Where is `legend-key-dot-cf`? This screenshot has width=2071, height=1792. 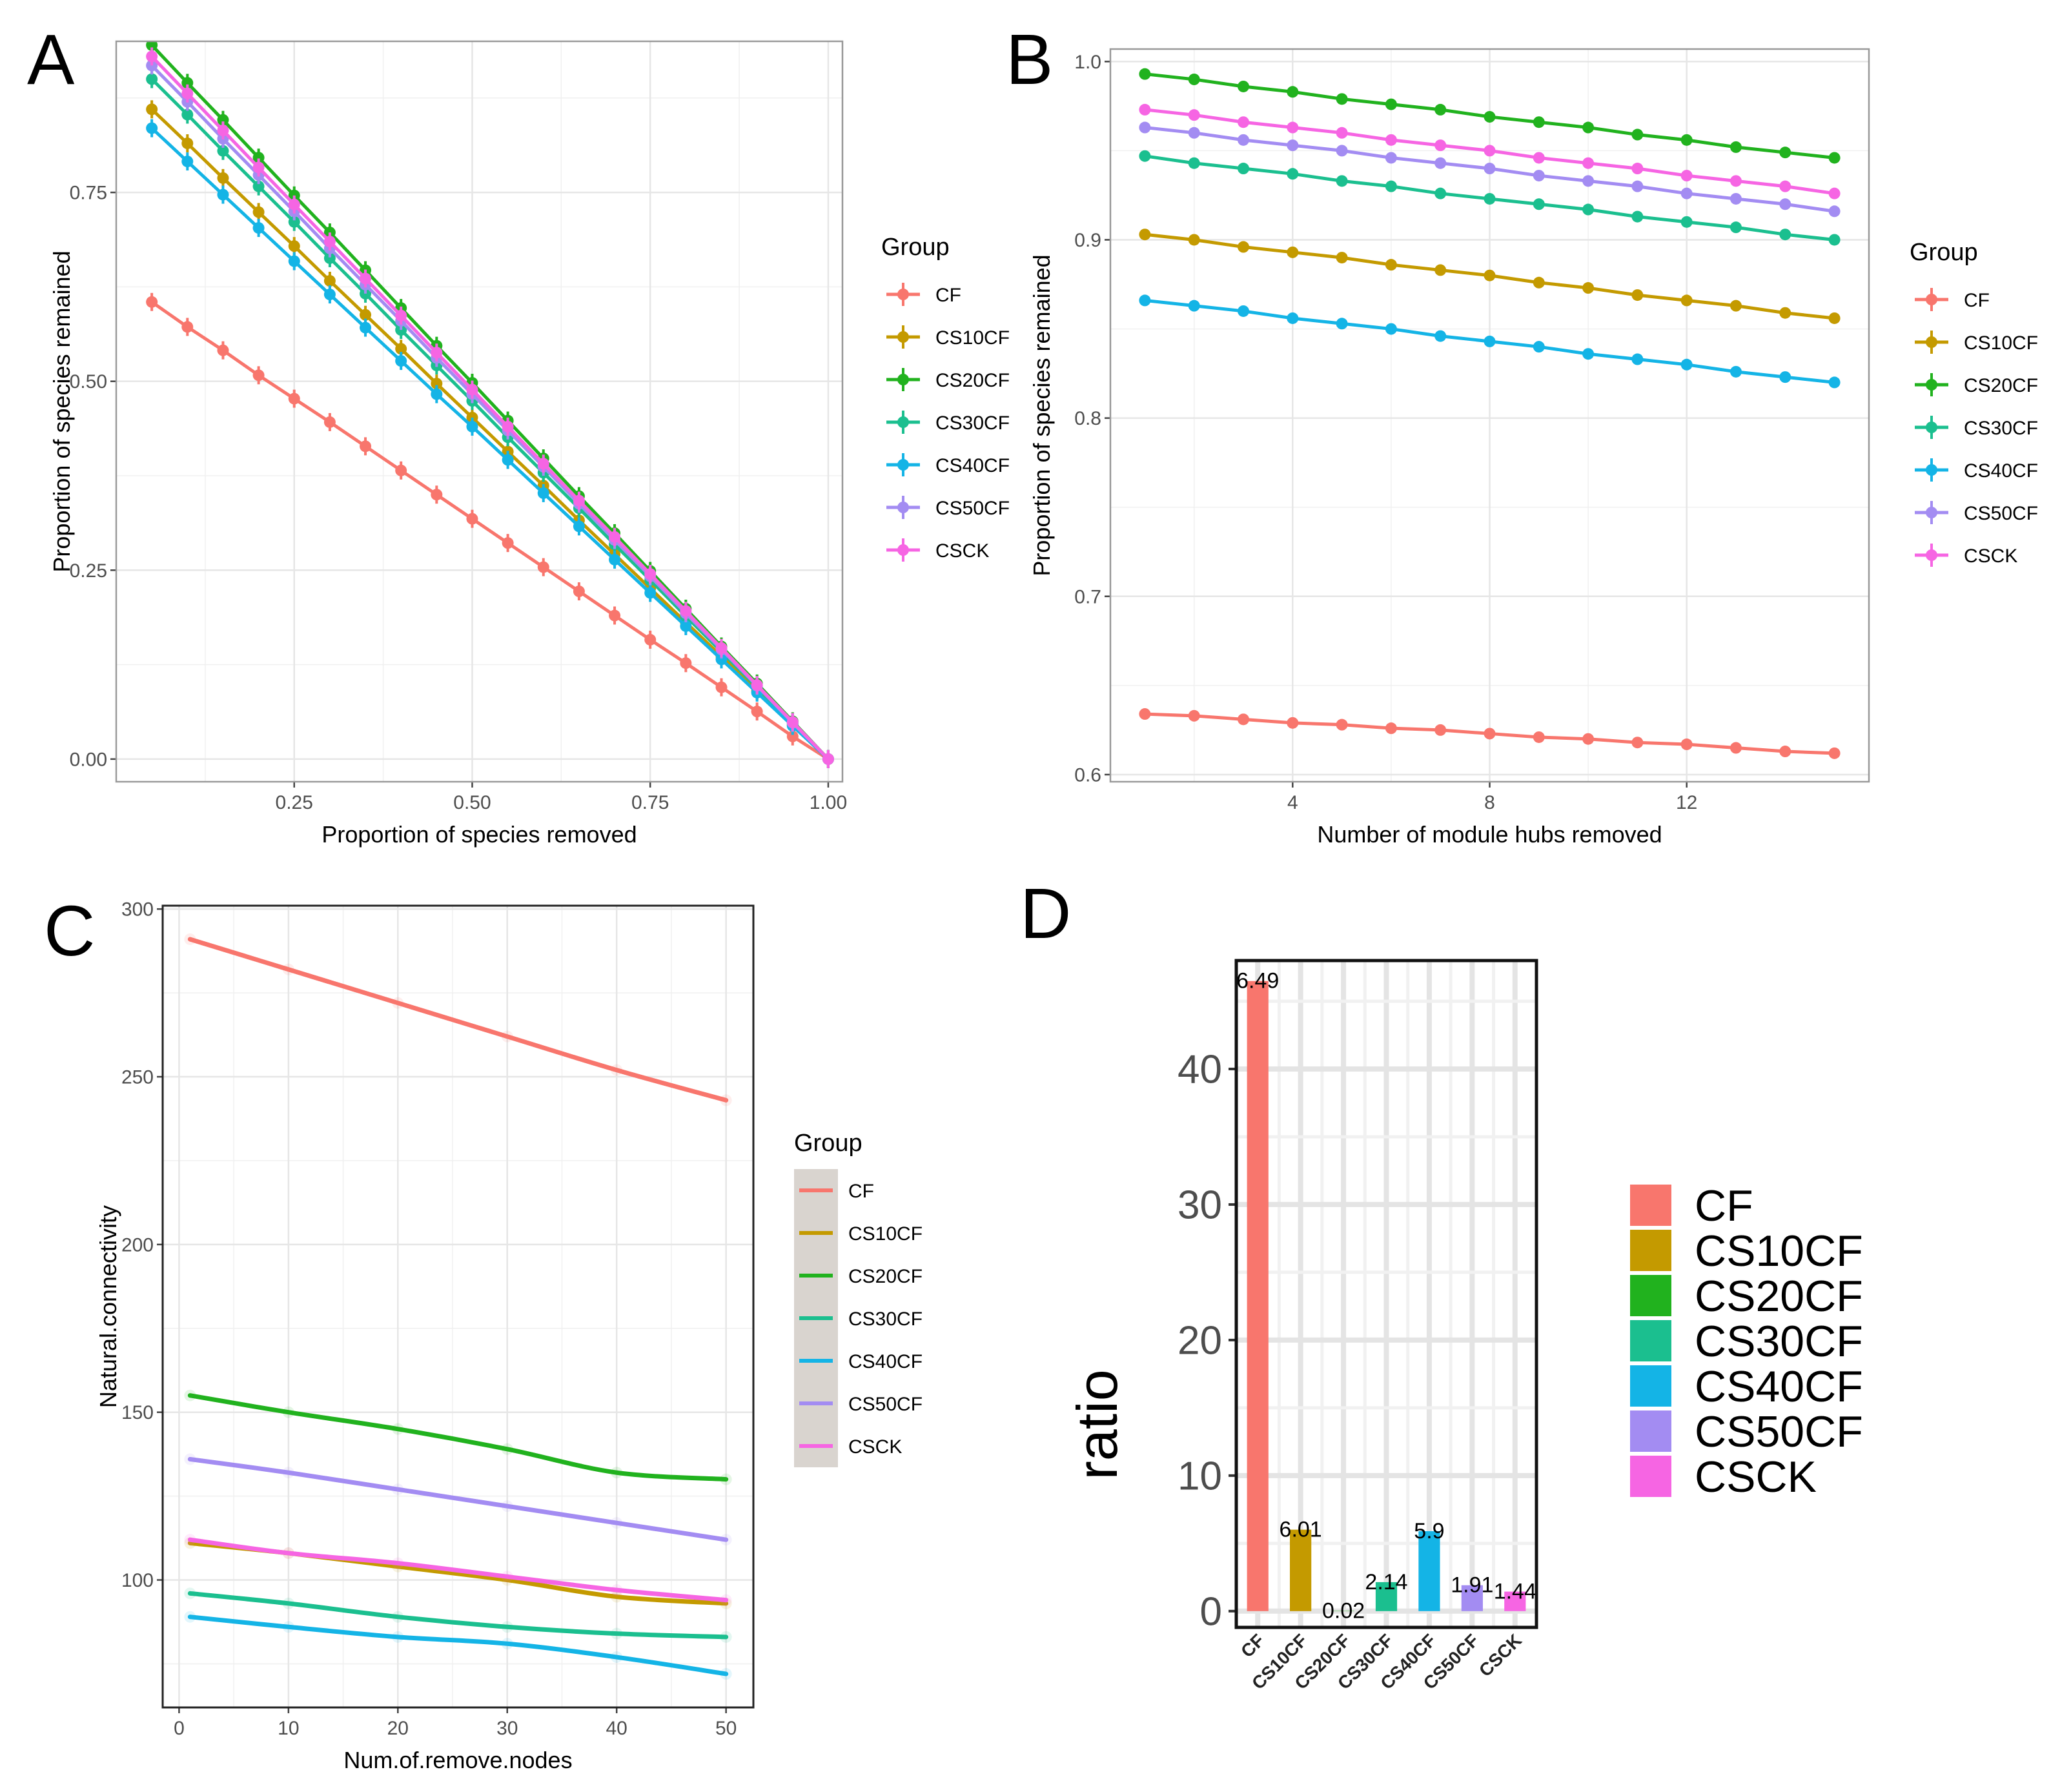
legend-key-dot-cf is located at coordinates (1931, 299).